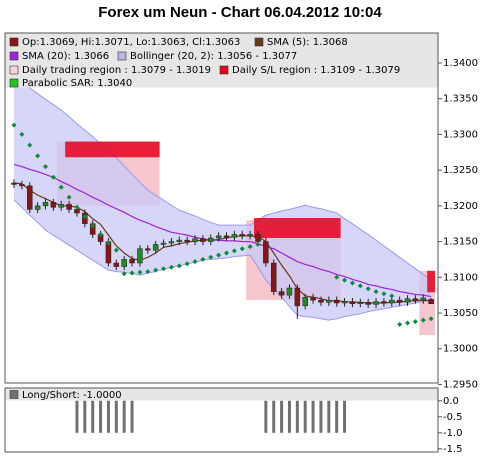  What do you see at coordinates (460, 277) in the screenshot?
I see `y-tick-label: 1.3100` at bounding box center [460, 277].